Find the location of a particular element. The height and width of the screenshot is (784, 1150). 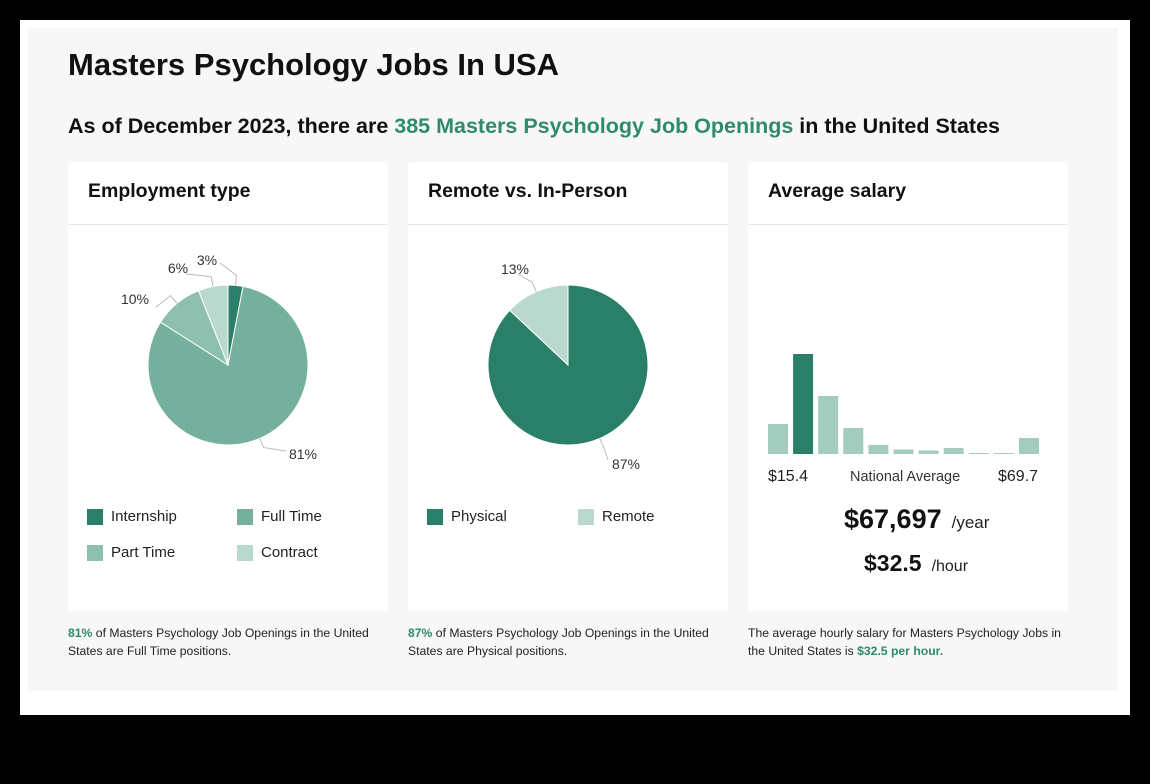

swatch-part-time is located at coordinates (95, 552).